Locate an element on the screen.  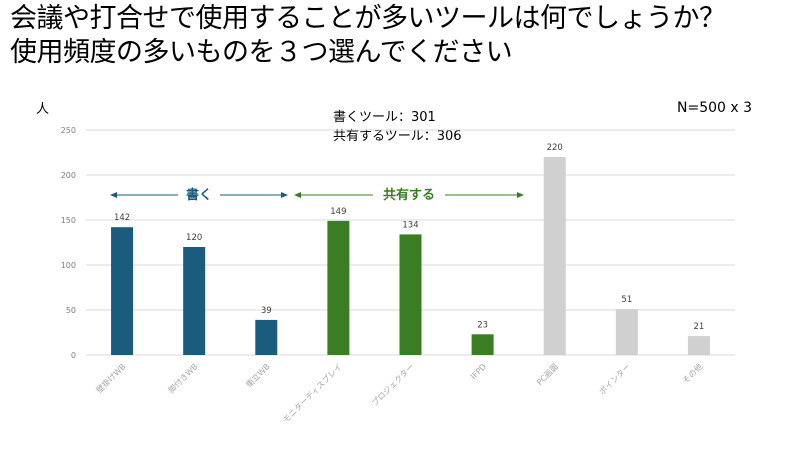
category-label: PC画面 is located at coordinates (547, 374).